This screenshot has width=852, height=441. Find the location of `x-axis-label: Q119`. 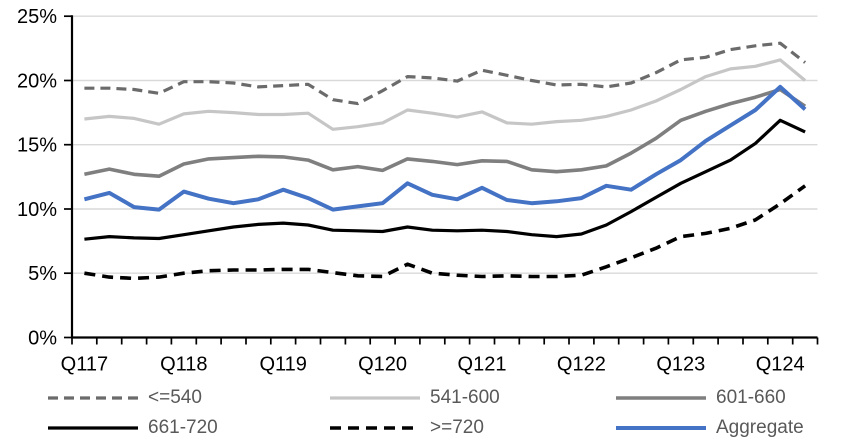

x-axis-label: Q119 is located at coordinates (282, 365).